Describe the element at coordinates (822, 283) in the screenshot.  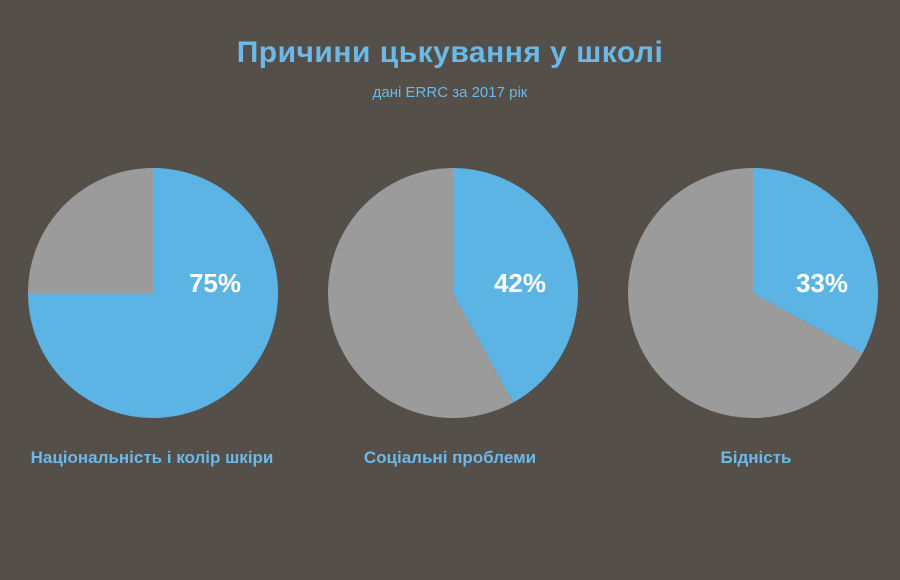
I see `pie-3-value-label: 33%` at that location.